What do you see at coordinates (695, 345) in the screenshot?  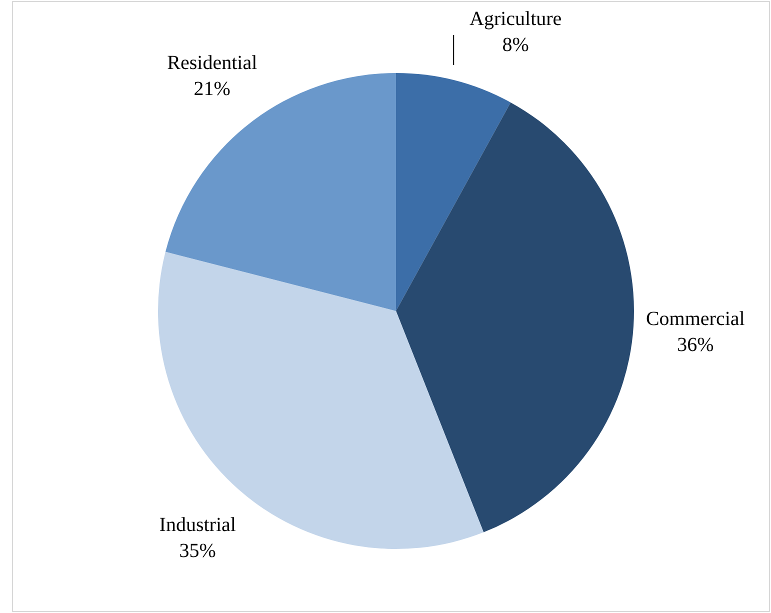 I see `data-label: 36%` at bounding box center [695, 345].